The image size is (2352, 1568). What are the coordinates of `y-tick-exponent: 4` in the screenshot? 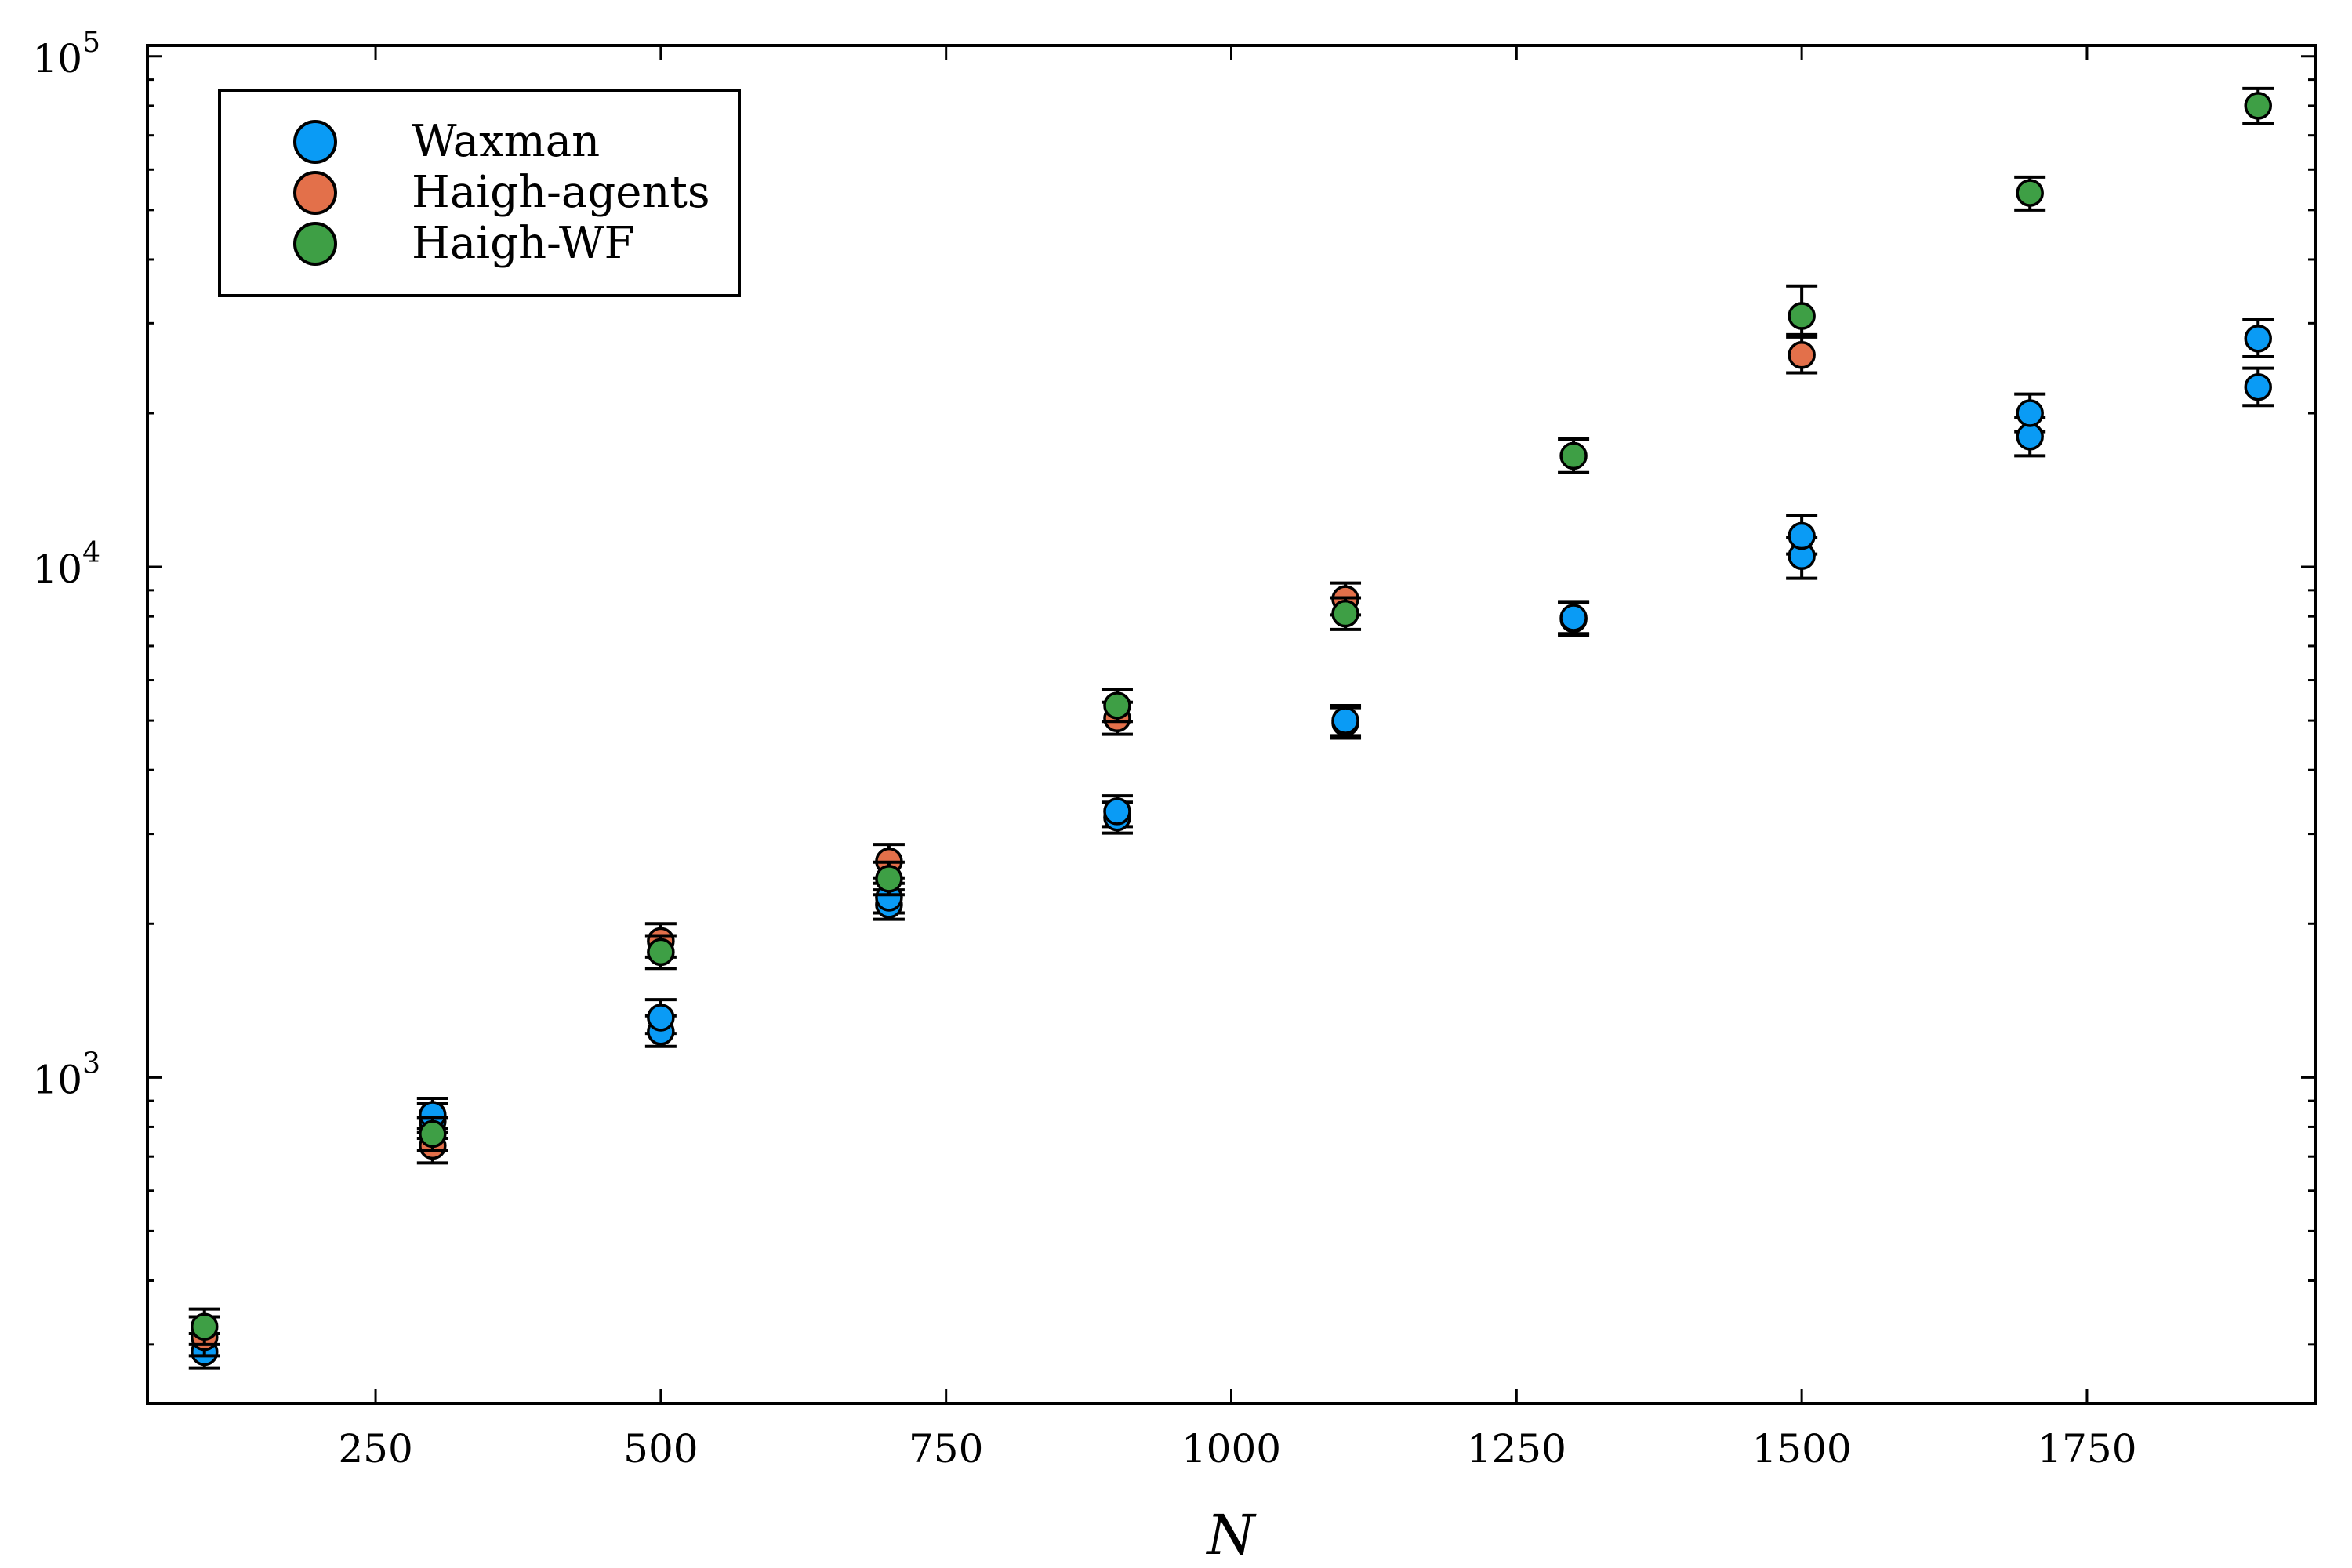 It's located at (91, 553).